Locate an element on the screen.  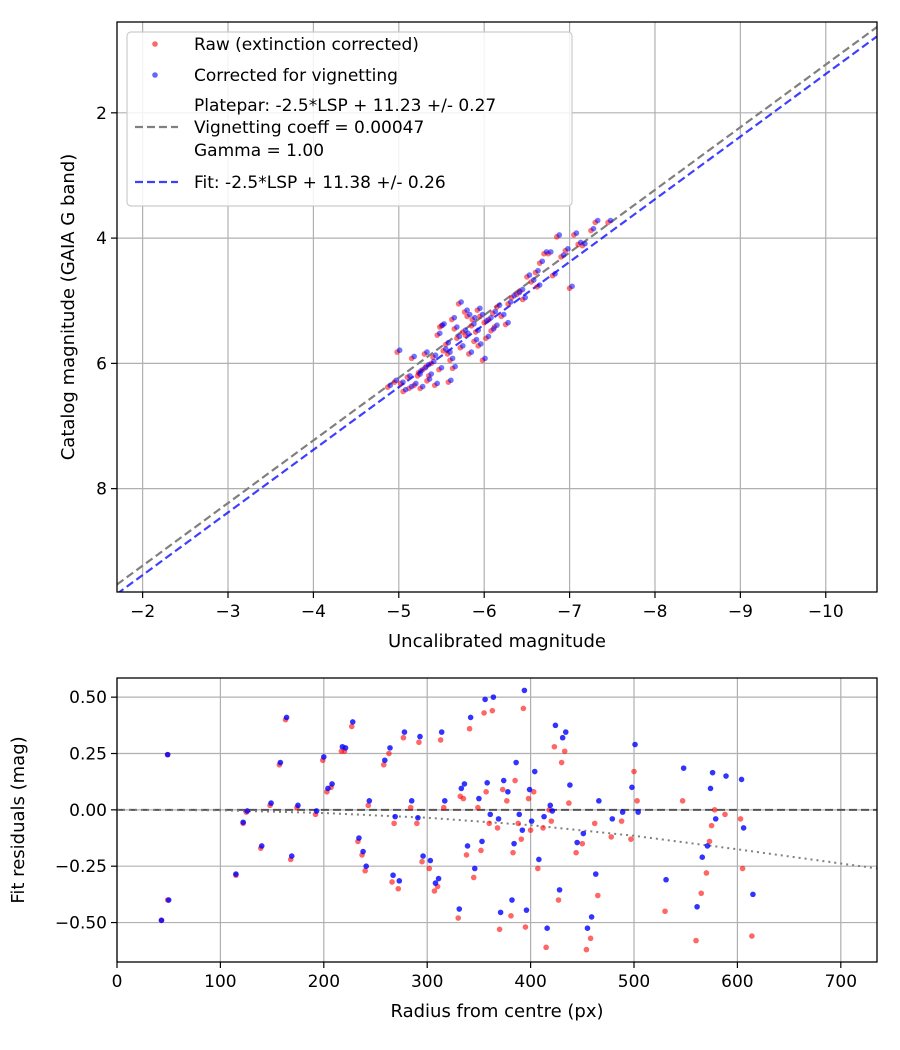
y-tick-label: 4 is located at coordinates (101, 239).